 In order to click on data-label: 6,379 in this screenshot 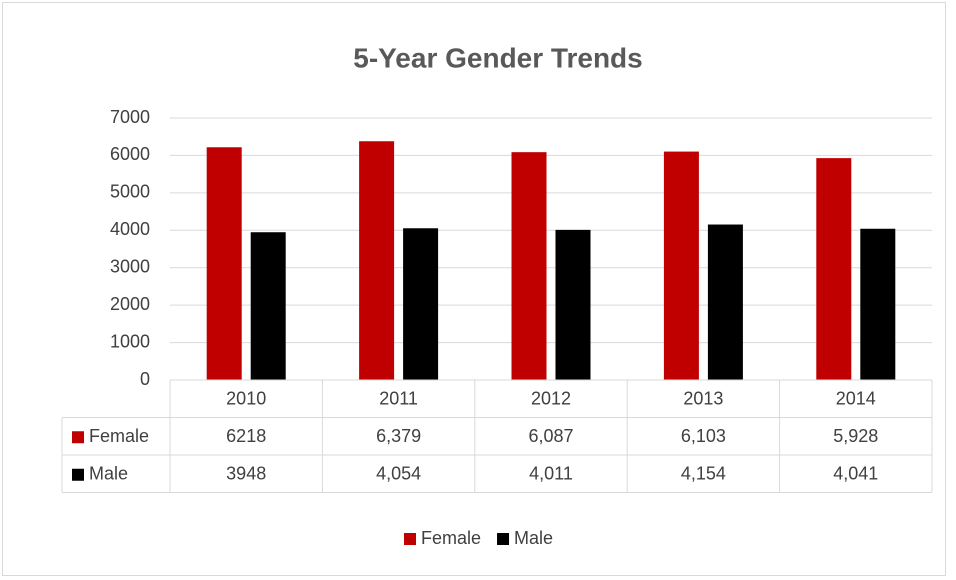, I will do `click(398, 436)`.